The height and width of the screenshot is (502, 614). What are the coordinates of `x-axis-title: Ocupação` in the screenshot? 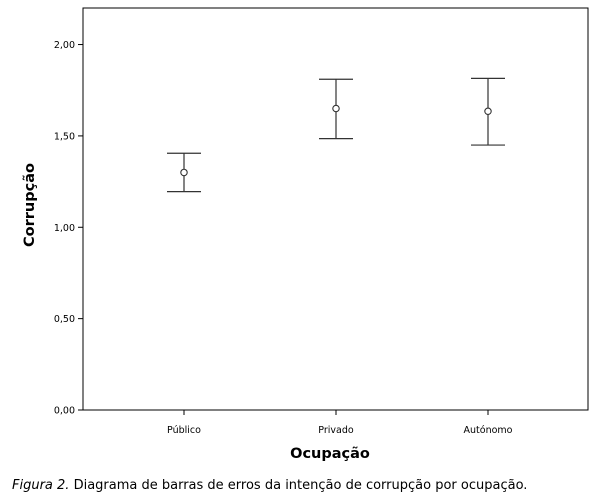 It's located at (330, 454).